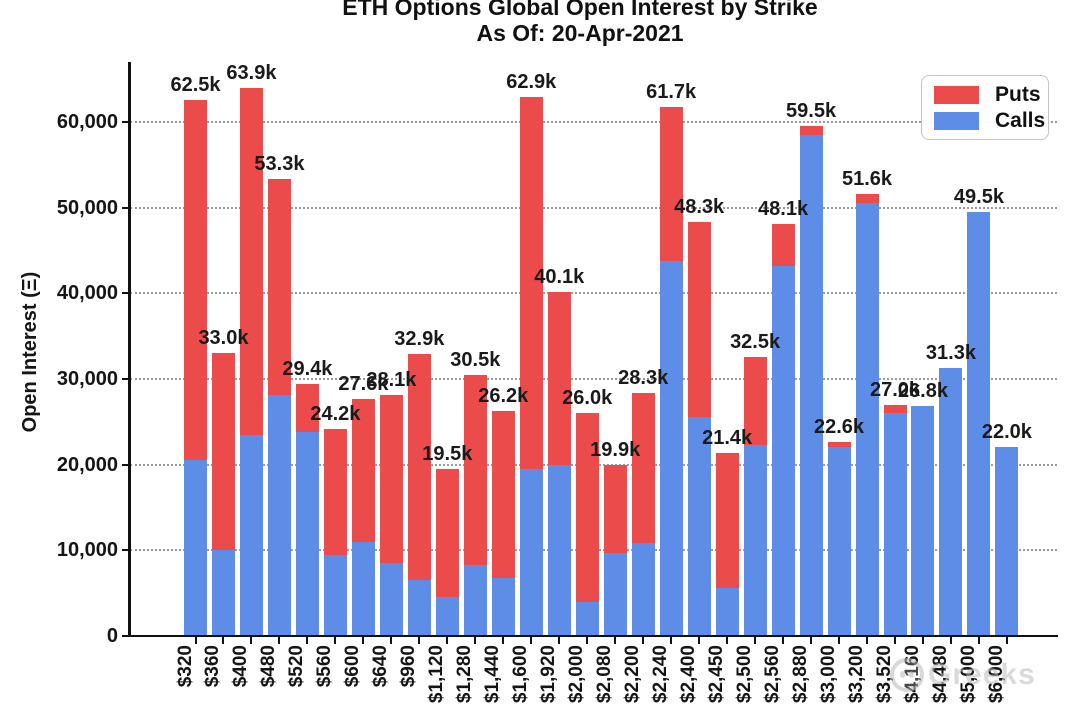 This screenshot has width=1080, height=711. Describe the element at coordinates (985, 107) in the screenshot. I see `legend: Puts Calls` at that location.